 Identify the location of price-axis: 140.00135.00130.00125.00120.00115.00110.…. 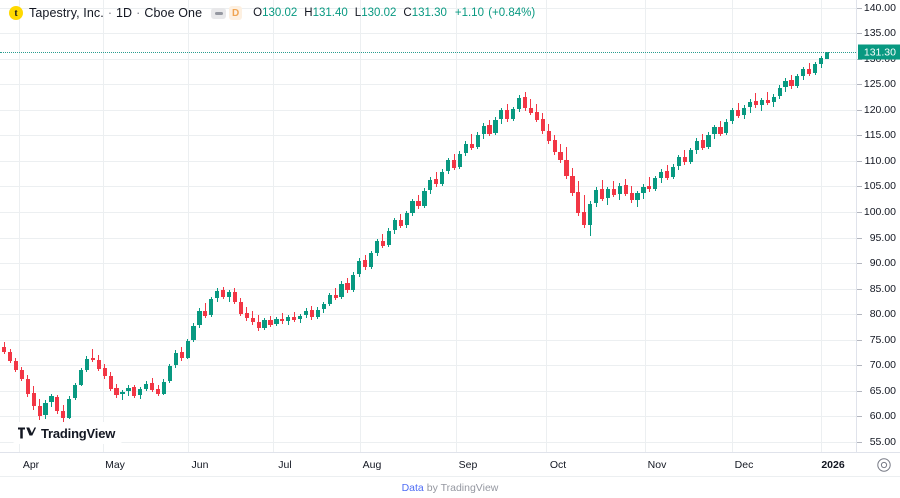
(878, 226).